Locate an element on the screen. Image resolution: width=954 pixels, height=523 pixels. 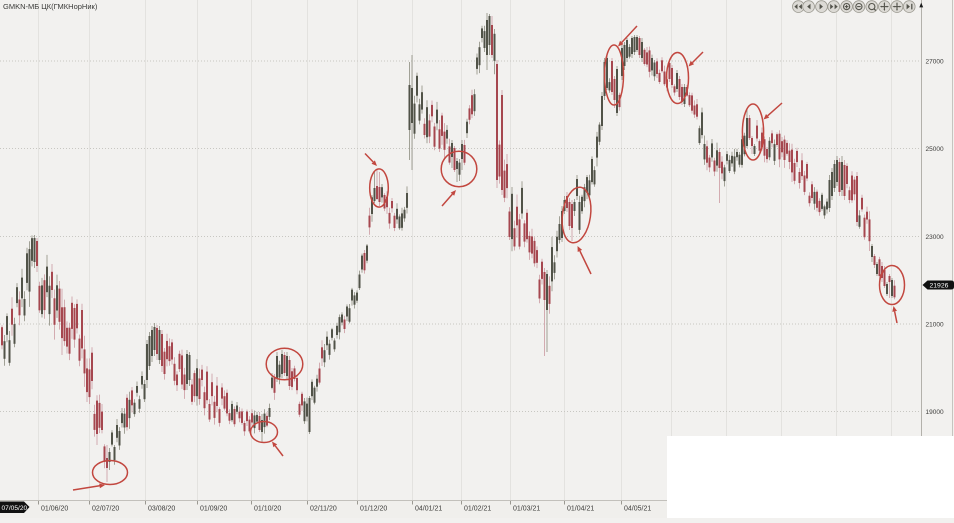
svg-text: 23000 is located at coordinates (935, 237).